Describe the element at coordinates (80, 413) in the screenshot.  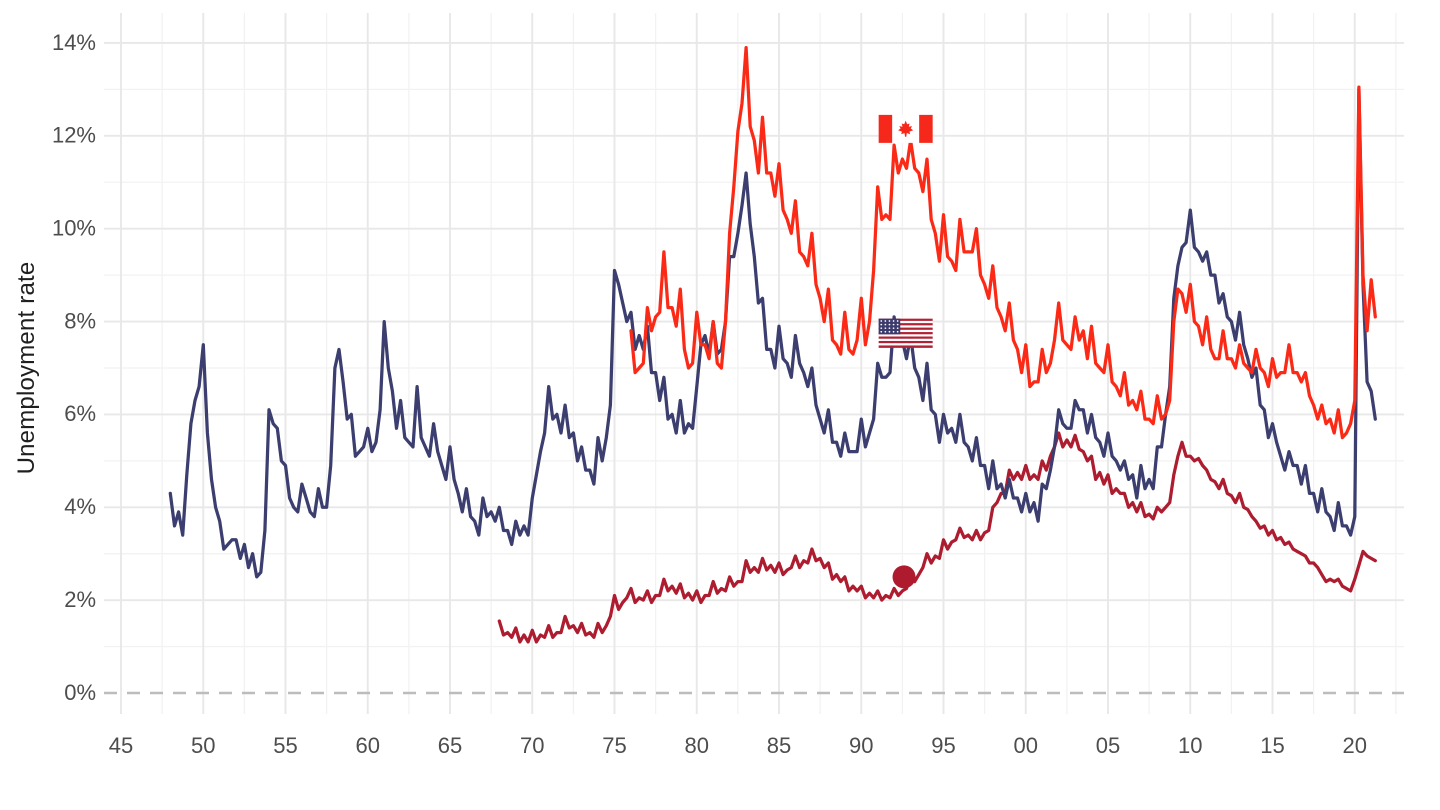
I see `y-tick-label: 6%` at that location.